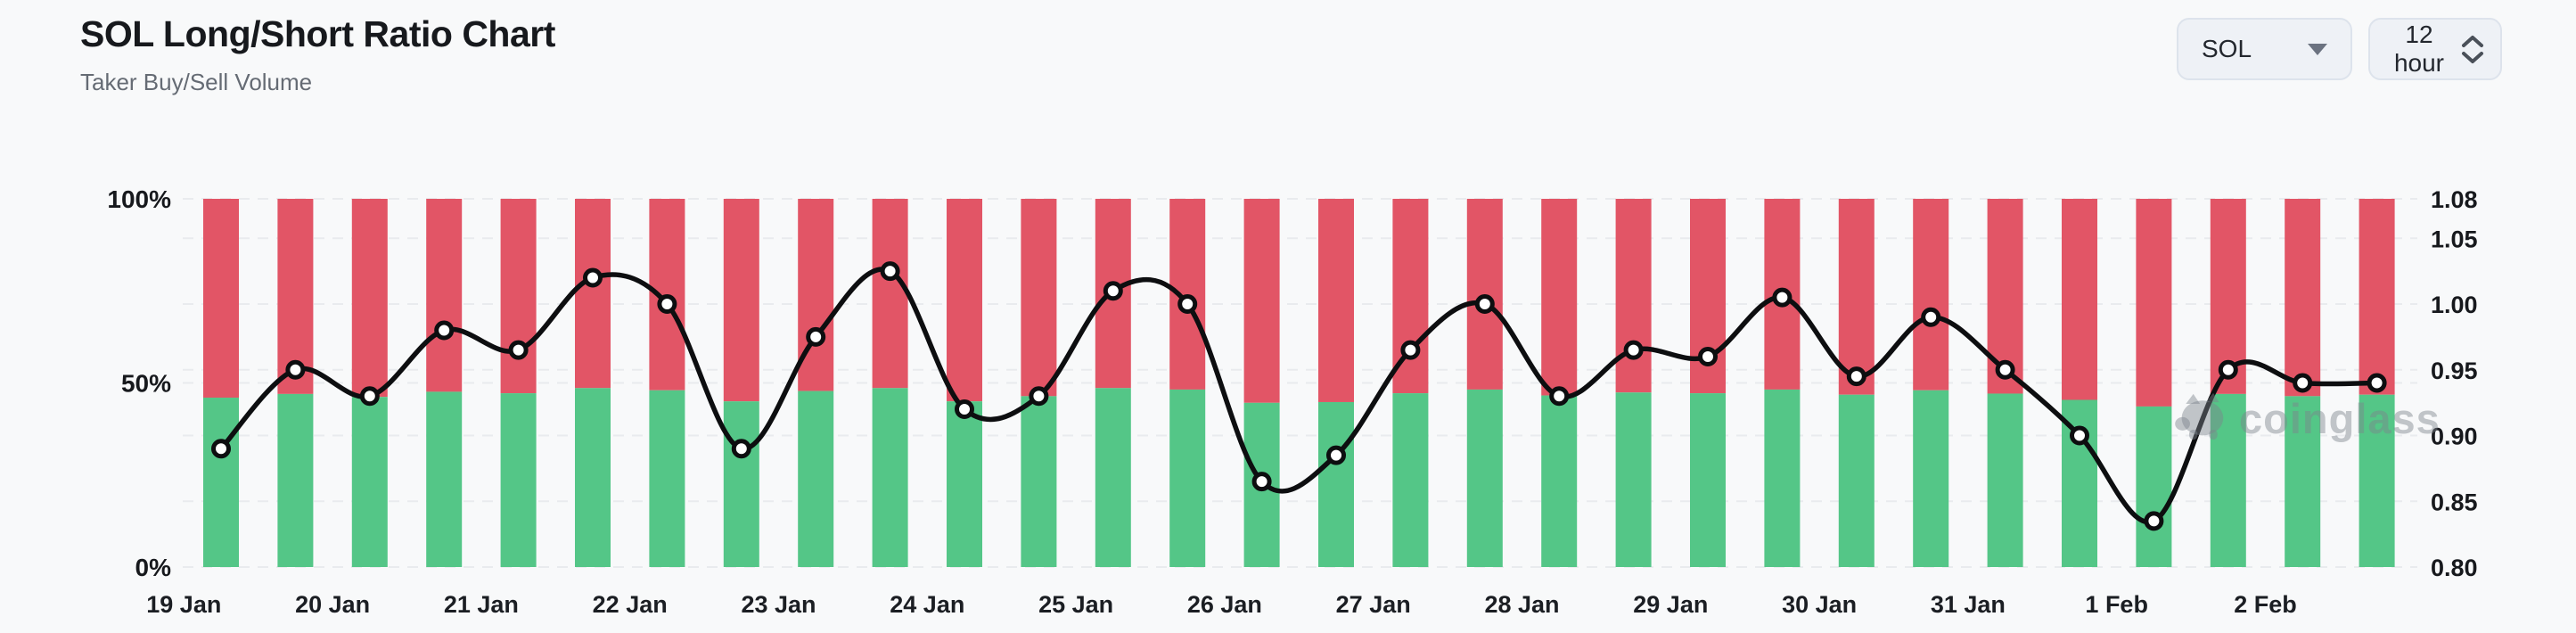 This screenshot has width=2576, height=633. What do you see at coordinates (630, 605) in the screenshot?
I see `x-axis-date-label: 22 Jan` at bounding box center [630, 605].